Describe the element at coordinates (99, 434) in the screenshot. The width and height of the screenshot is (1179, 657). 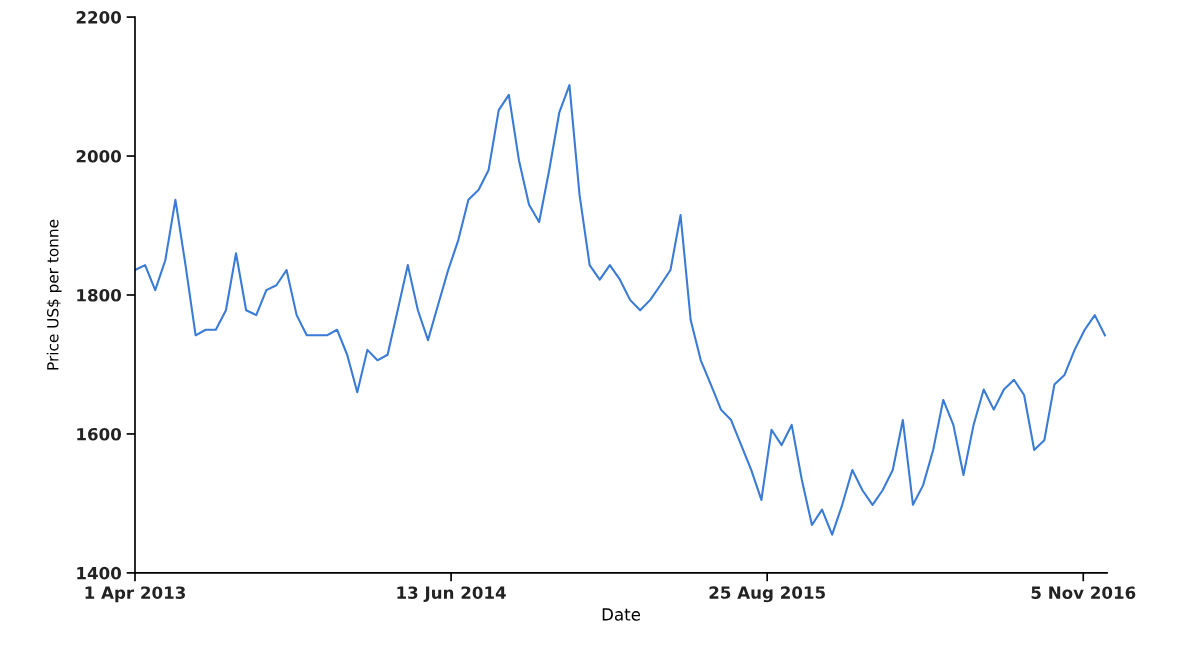
I see `y-tick-label: 1600` at that location.